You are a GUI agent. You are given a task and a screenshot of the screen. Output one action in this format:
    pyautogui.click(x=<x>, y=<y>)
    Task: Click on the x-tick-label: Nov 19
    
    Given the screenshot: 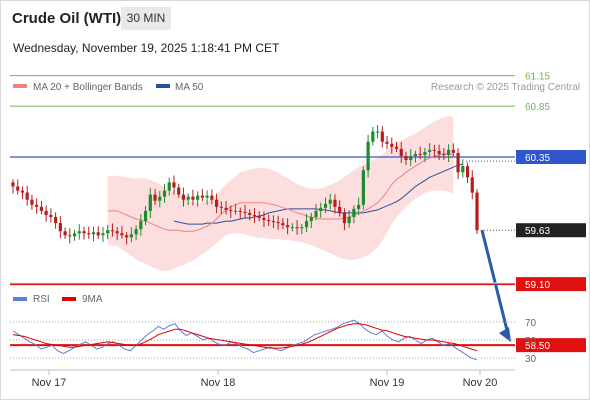 What is the action you would take?
    pyautogui.click(x=387, y=383)
    